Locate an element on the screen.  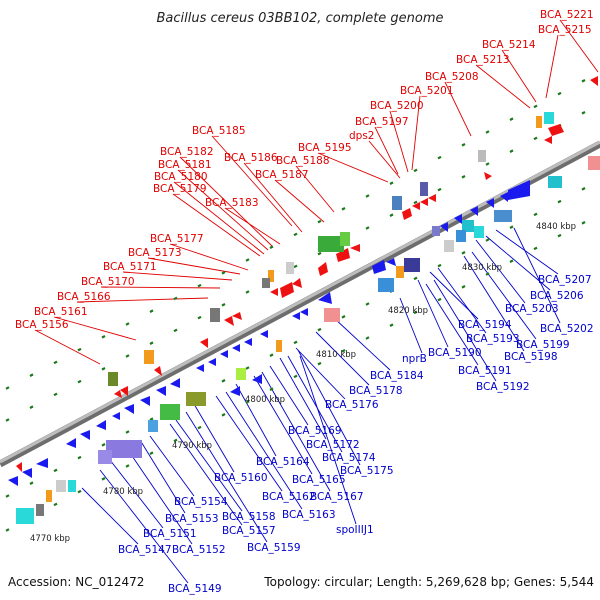
reverse-gene-label: BCA_5175 is located at coordinates (367, 471).